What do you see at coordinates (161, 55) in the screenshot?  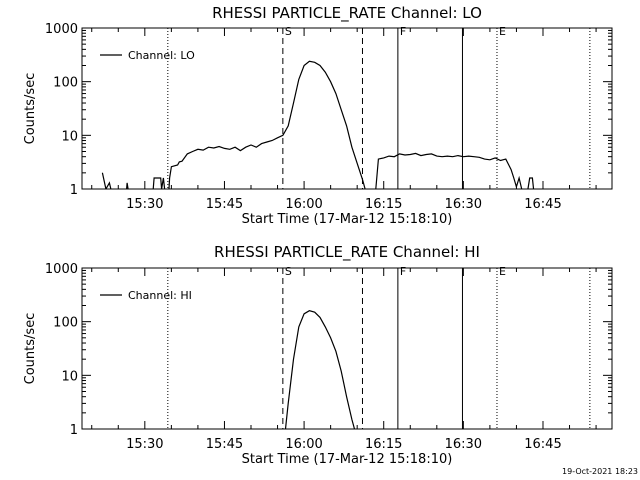 I see `legend-entry: Channel: LO` at bounding box center [161, 55].